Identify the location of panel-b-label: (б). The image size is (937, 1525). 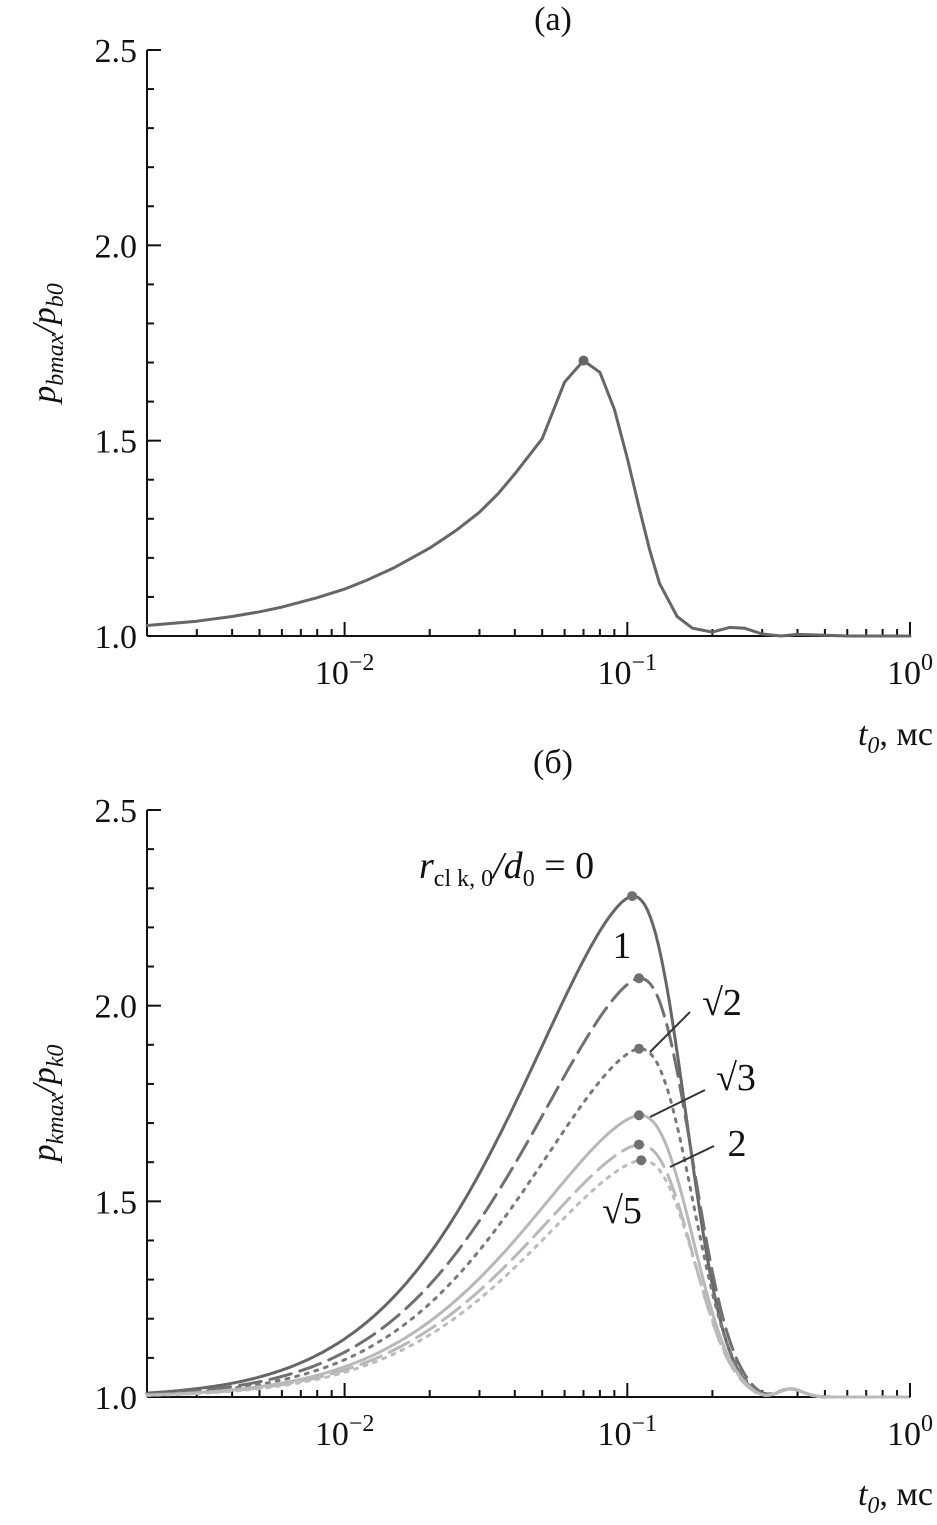
(553, 762).